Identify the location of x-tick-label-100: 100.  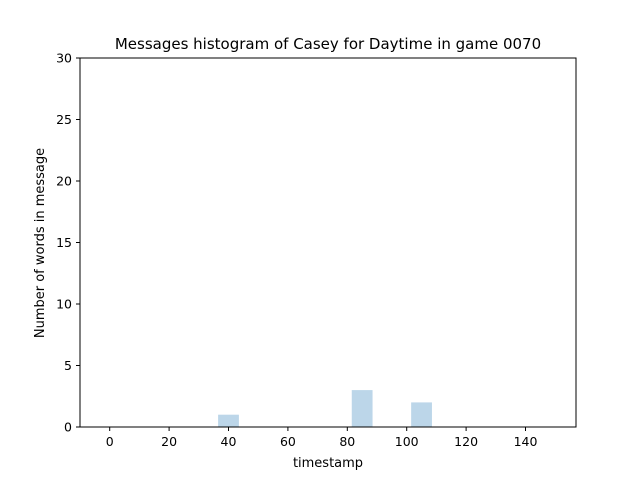
(407, 441).